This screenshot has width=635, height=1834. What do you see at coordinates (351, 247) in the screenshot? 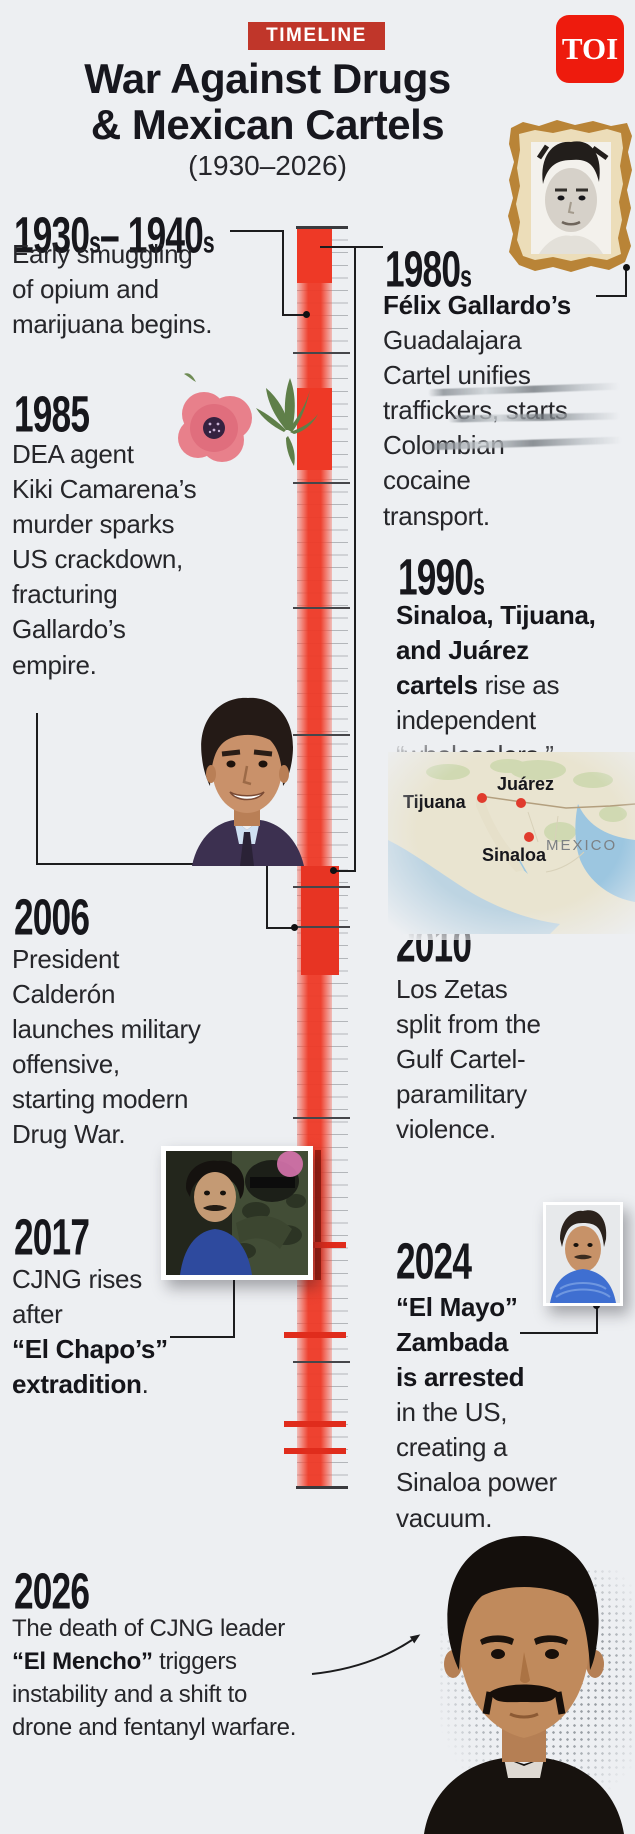
I see `connector-1980s` at bounding box center [351, 247].